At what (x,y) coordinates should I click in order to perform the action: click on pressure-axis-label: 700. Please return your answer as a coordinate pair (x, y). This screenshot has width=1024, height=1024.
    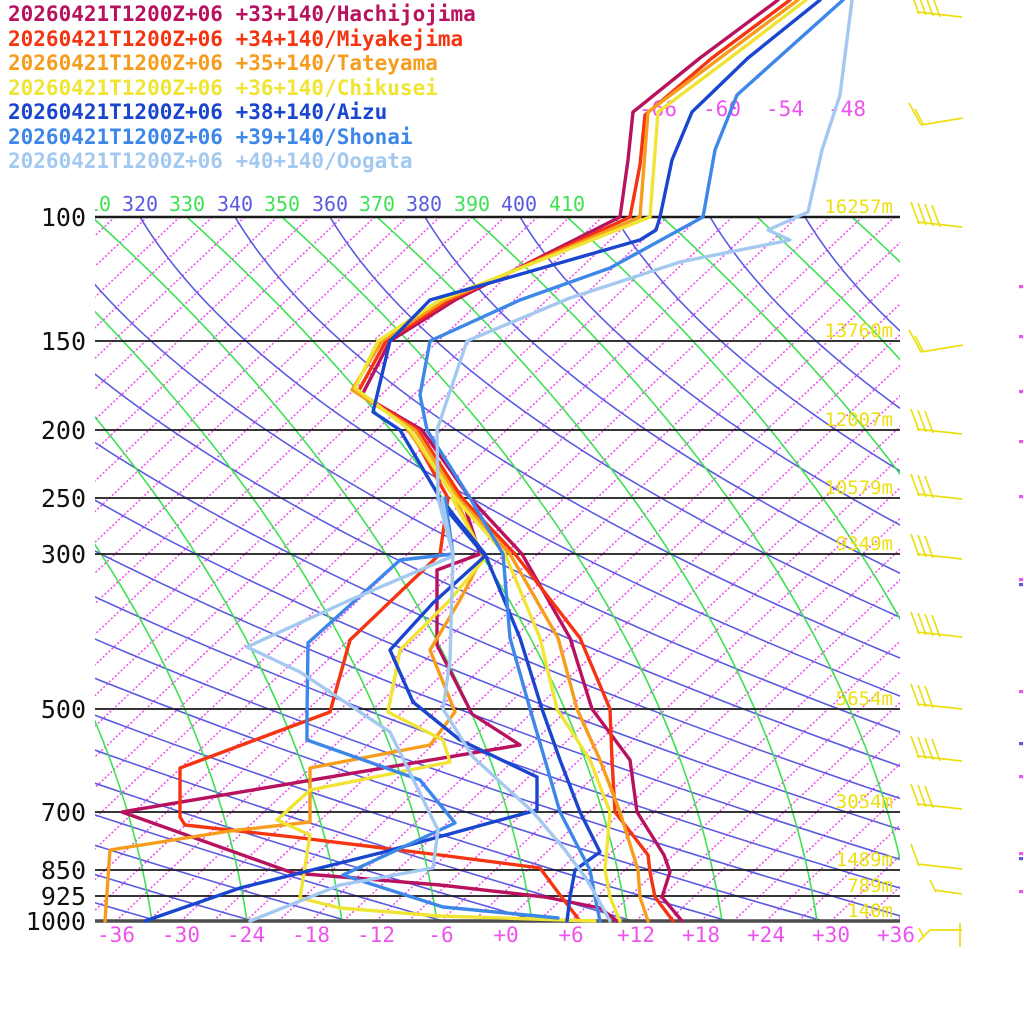
    Looking at the image, I should click on (63, 812).